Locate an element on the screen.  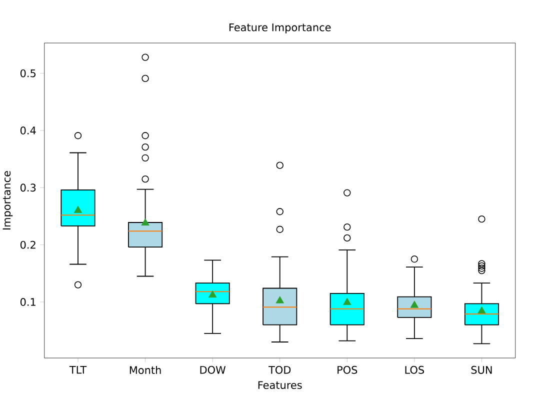
x-tick-label: TOD is located at coordinates (279, 370).